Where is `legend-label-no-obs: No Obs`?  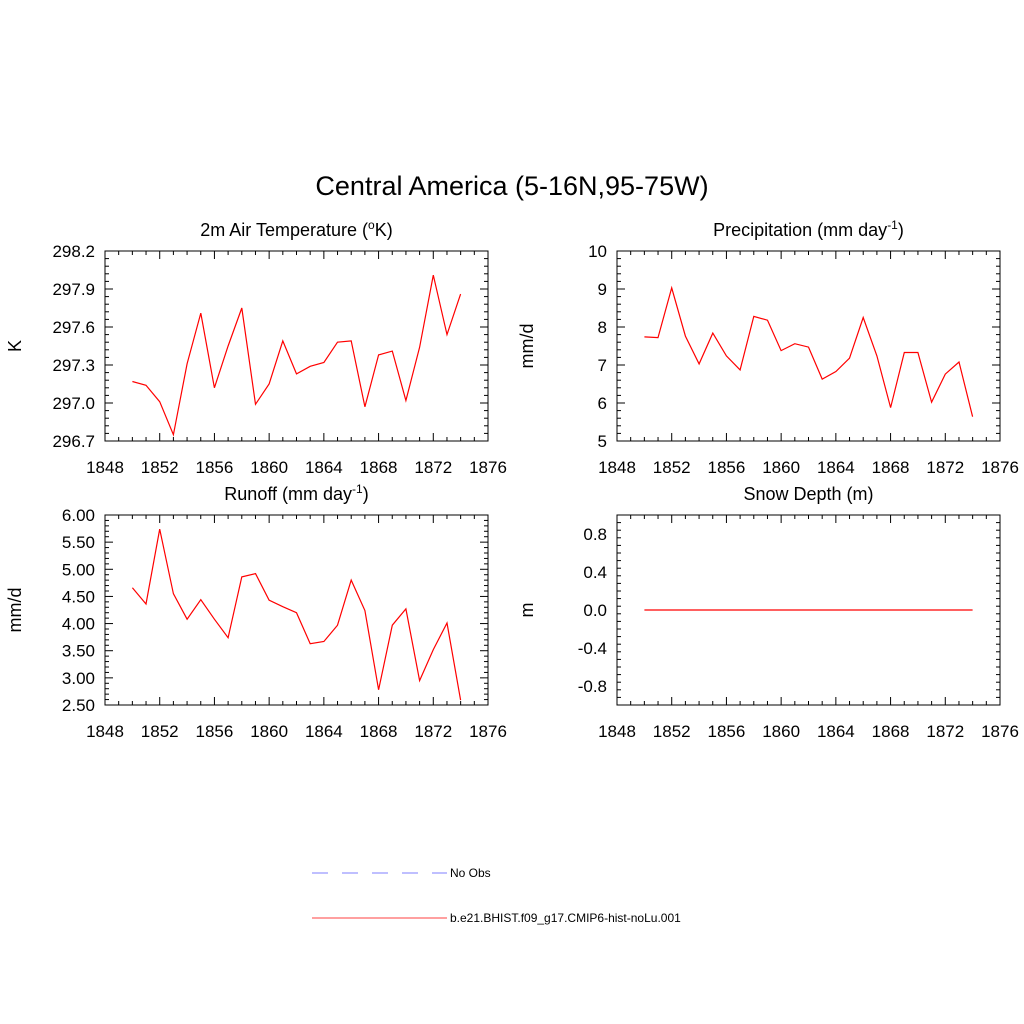 legend-label-no-obs: No Obs is located at coordinates (470, 873).